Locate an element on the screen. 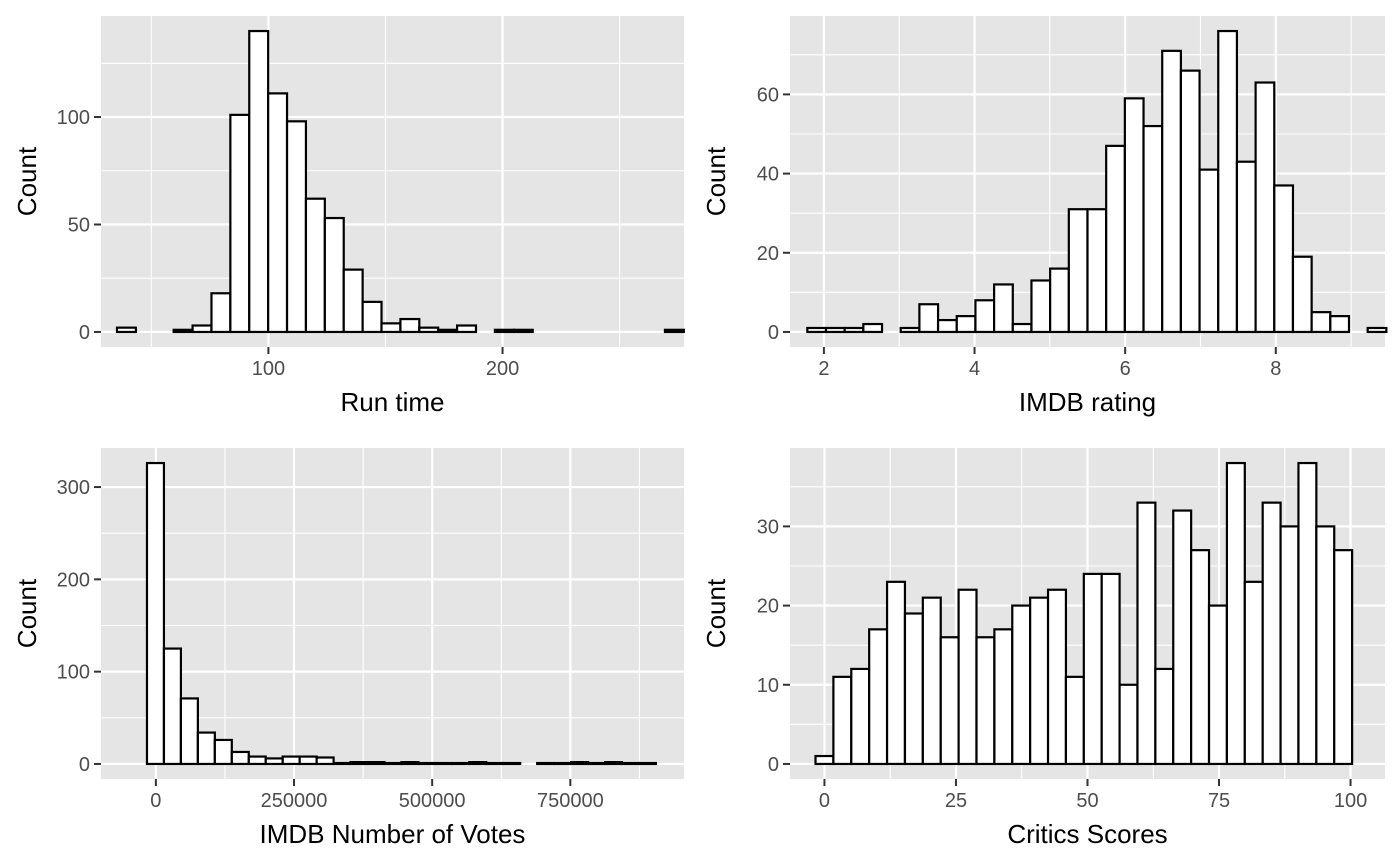 This screenshot has height=865, width=1400. x-tick-label: 200 is located at coordinates (502, 369).